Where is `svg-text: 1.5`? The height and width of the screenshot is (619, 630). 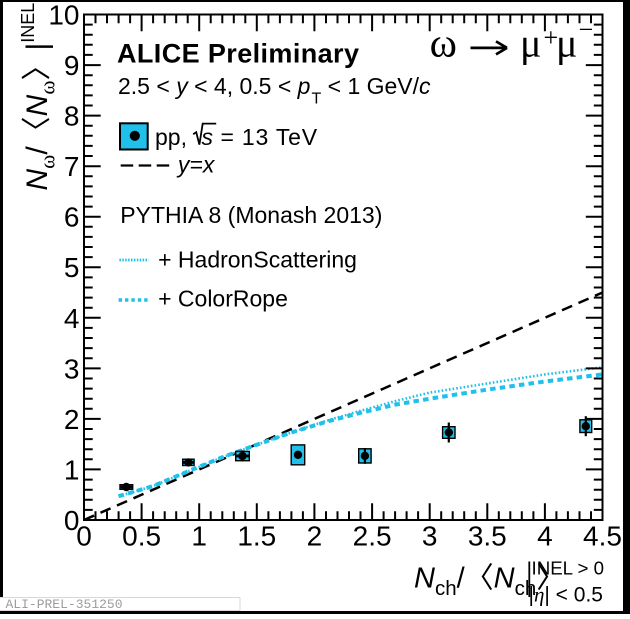 svg-text: 1.5 is located at coordinates (256, 536).